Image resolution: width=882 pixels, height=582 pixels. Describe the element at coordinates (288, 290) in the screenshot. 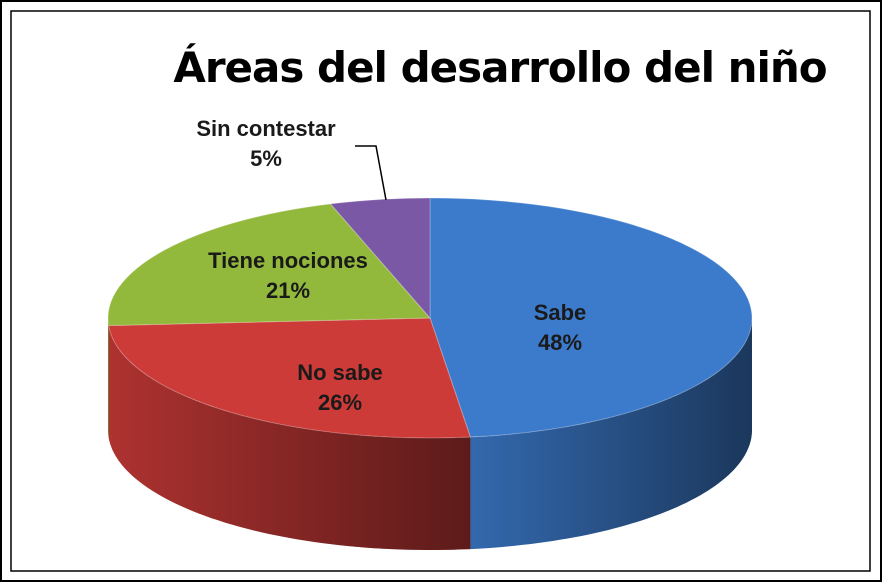

I see `slice-value: 21%` at that location.